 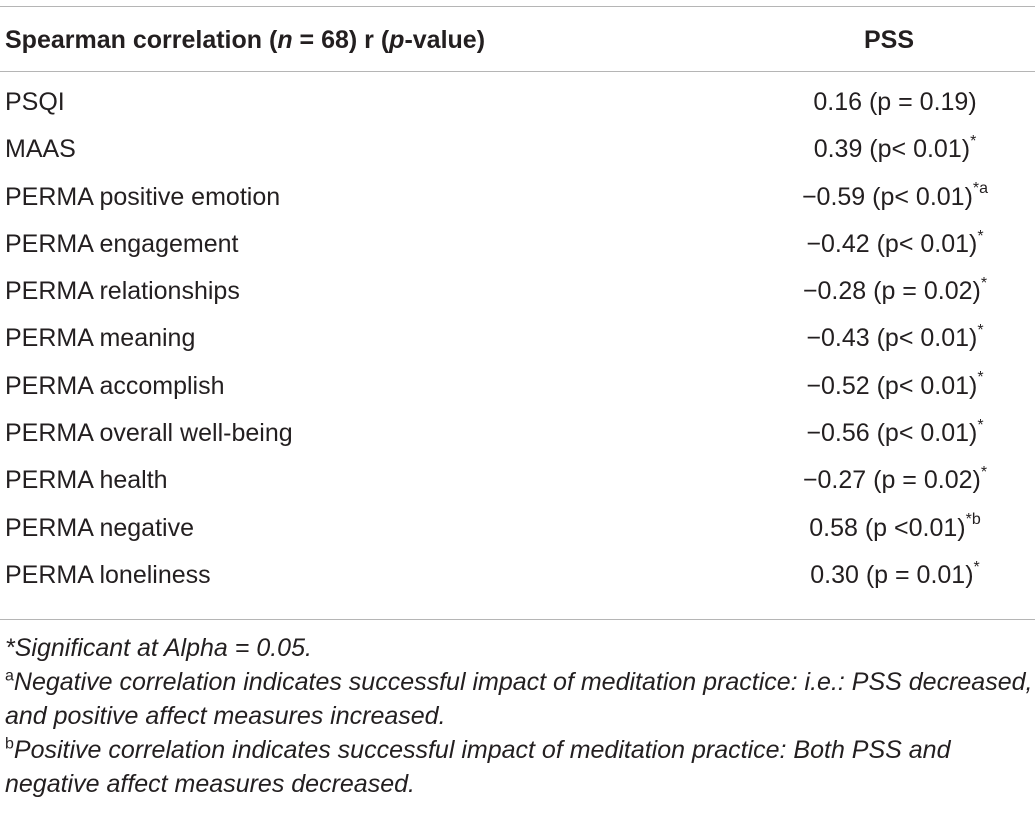 I want to click on table-row: MAAS 0.39 (p< 0.01)*, so click(x=517, y=157).